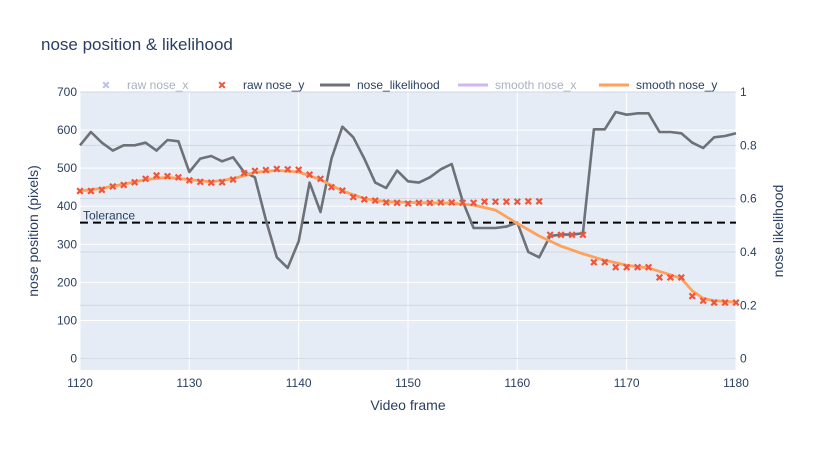 The image size is (818, 450). Describe the element at coordinates (748, 199) in the screenshot. I see `y2-tick-label: 0.6` at that location.